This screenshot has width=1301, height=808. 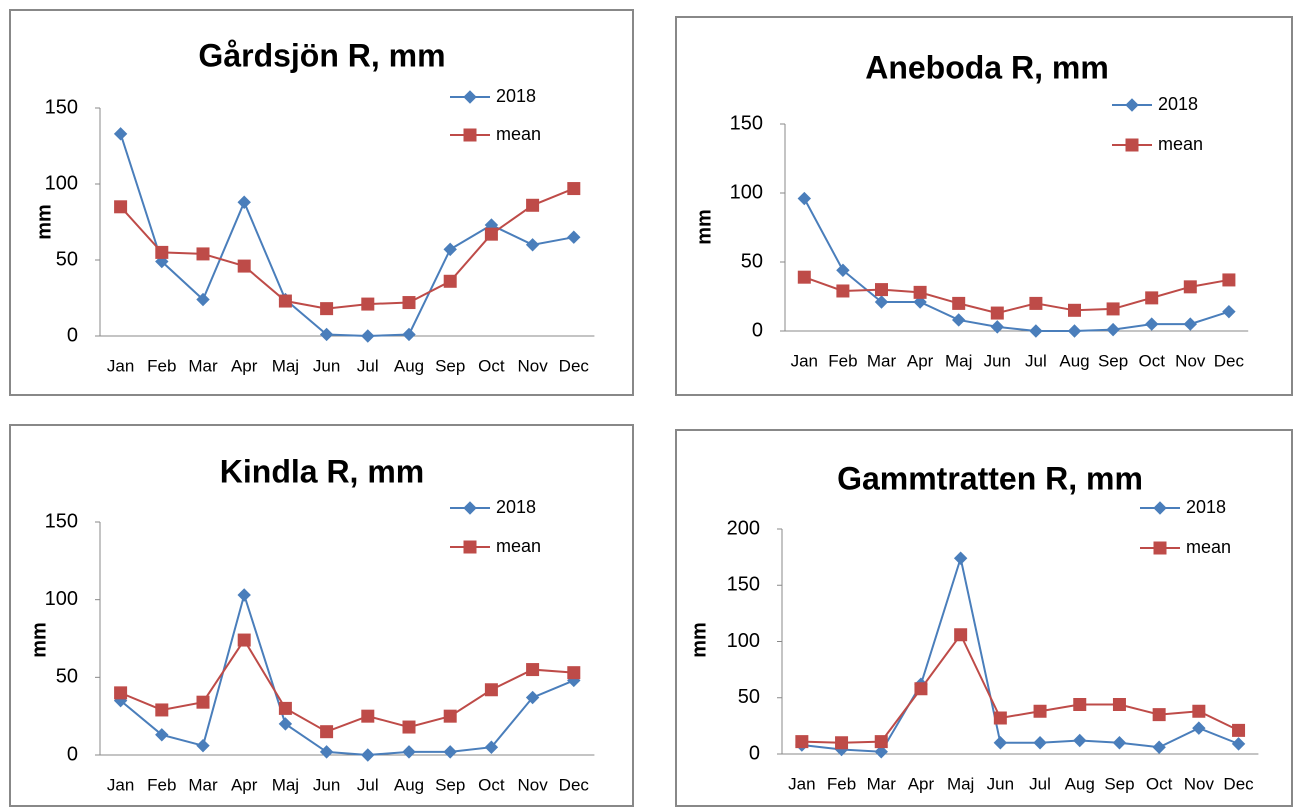 I want to click on x-tick-label: Dec, so click(x=1229, y=360).